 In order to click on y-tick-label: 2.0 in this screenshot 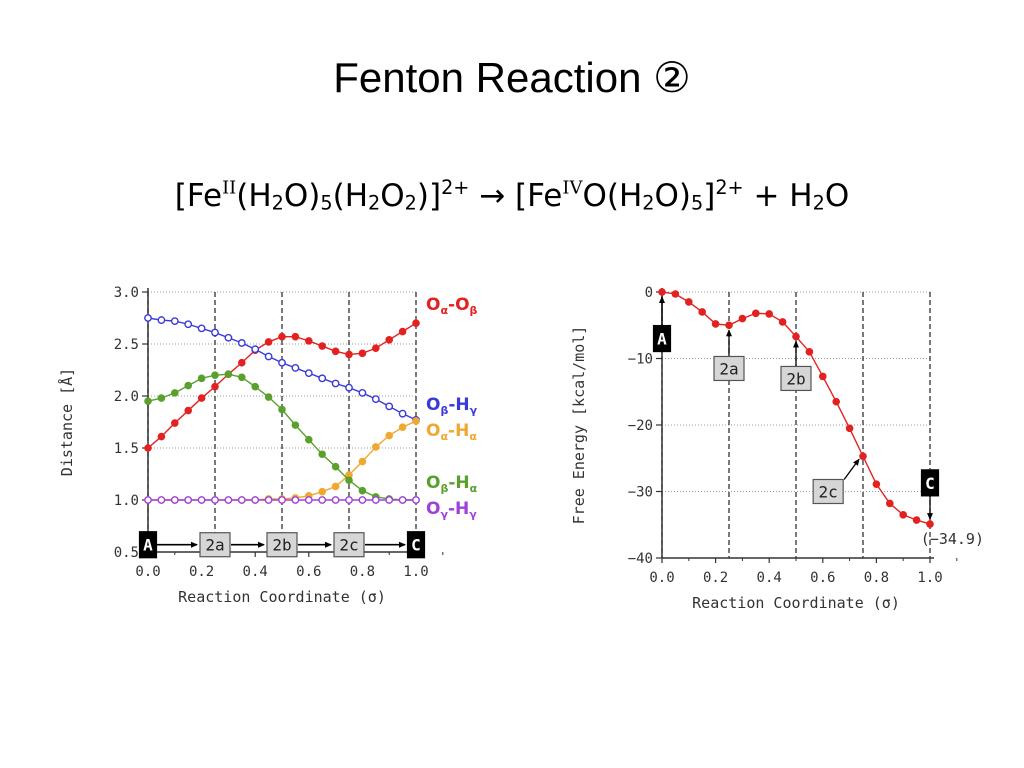, I will do `click(126, 397)`.